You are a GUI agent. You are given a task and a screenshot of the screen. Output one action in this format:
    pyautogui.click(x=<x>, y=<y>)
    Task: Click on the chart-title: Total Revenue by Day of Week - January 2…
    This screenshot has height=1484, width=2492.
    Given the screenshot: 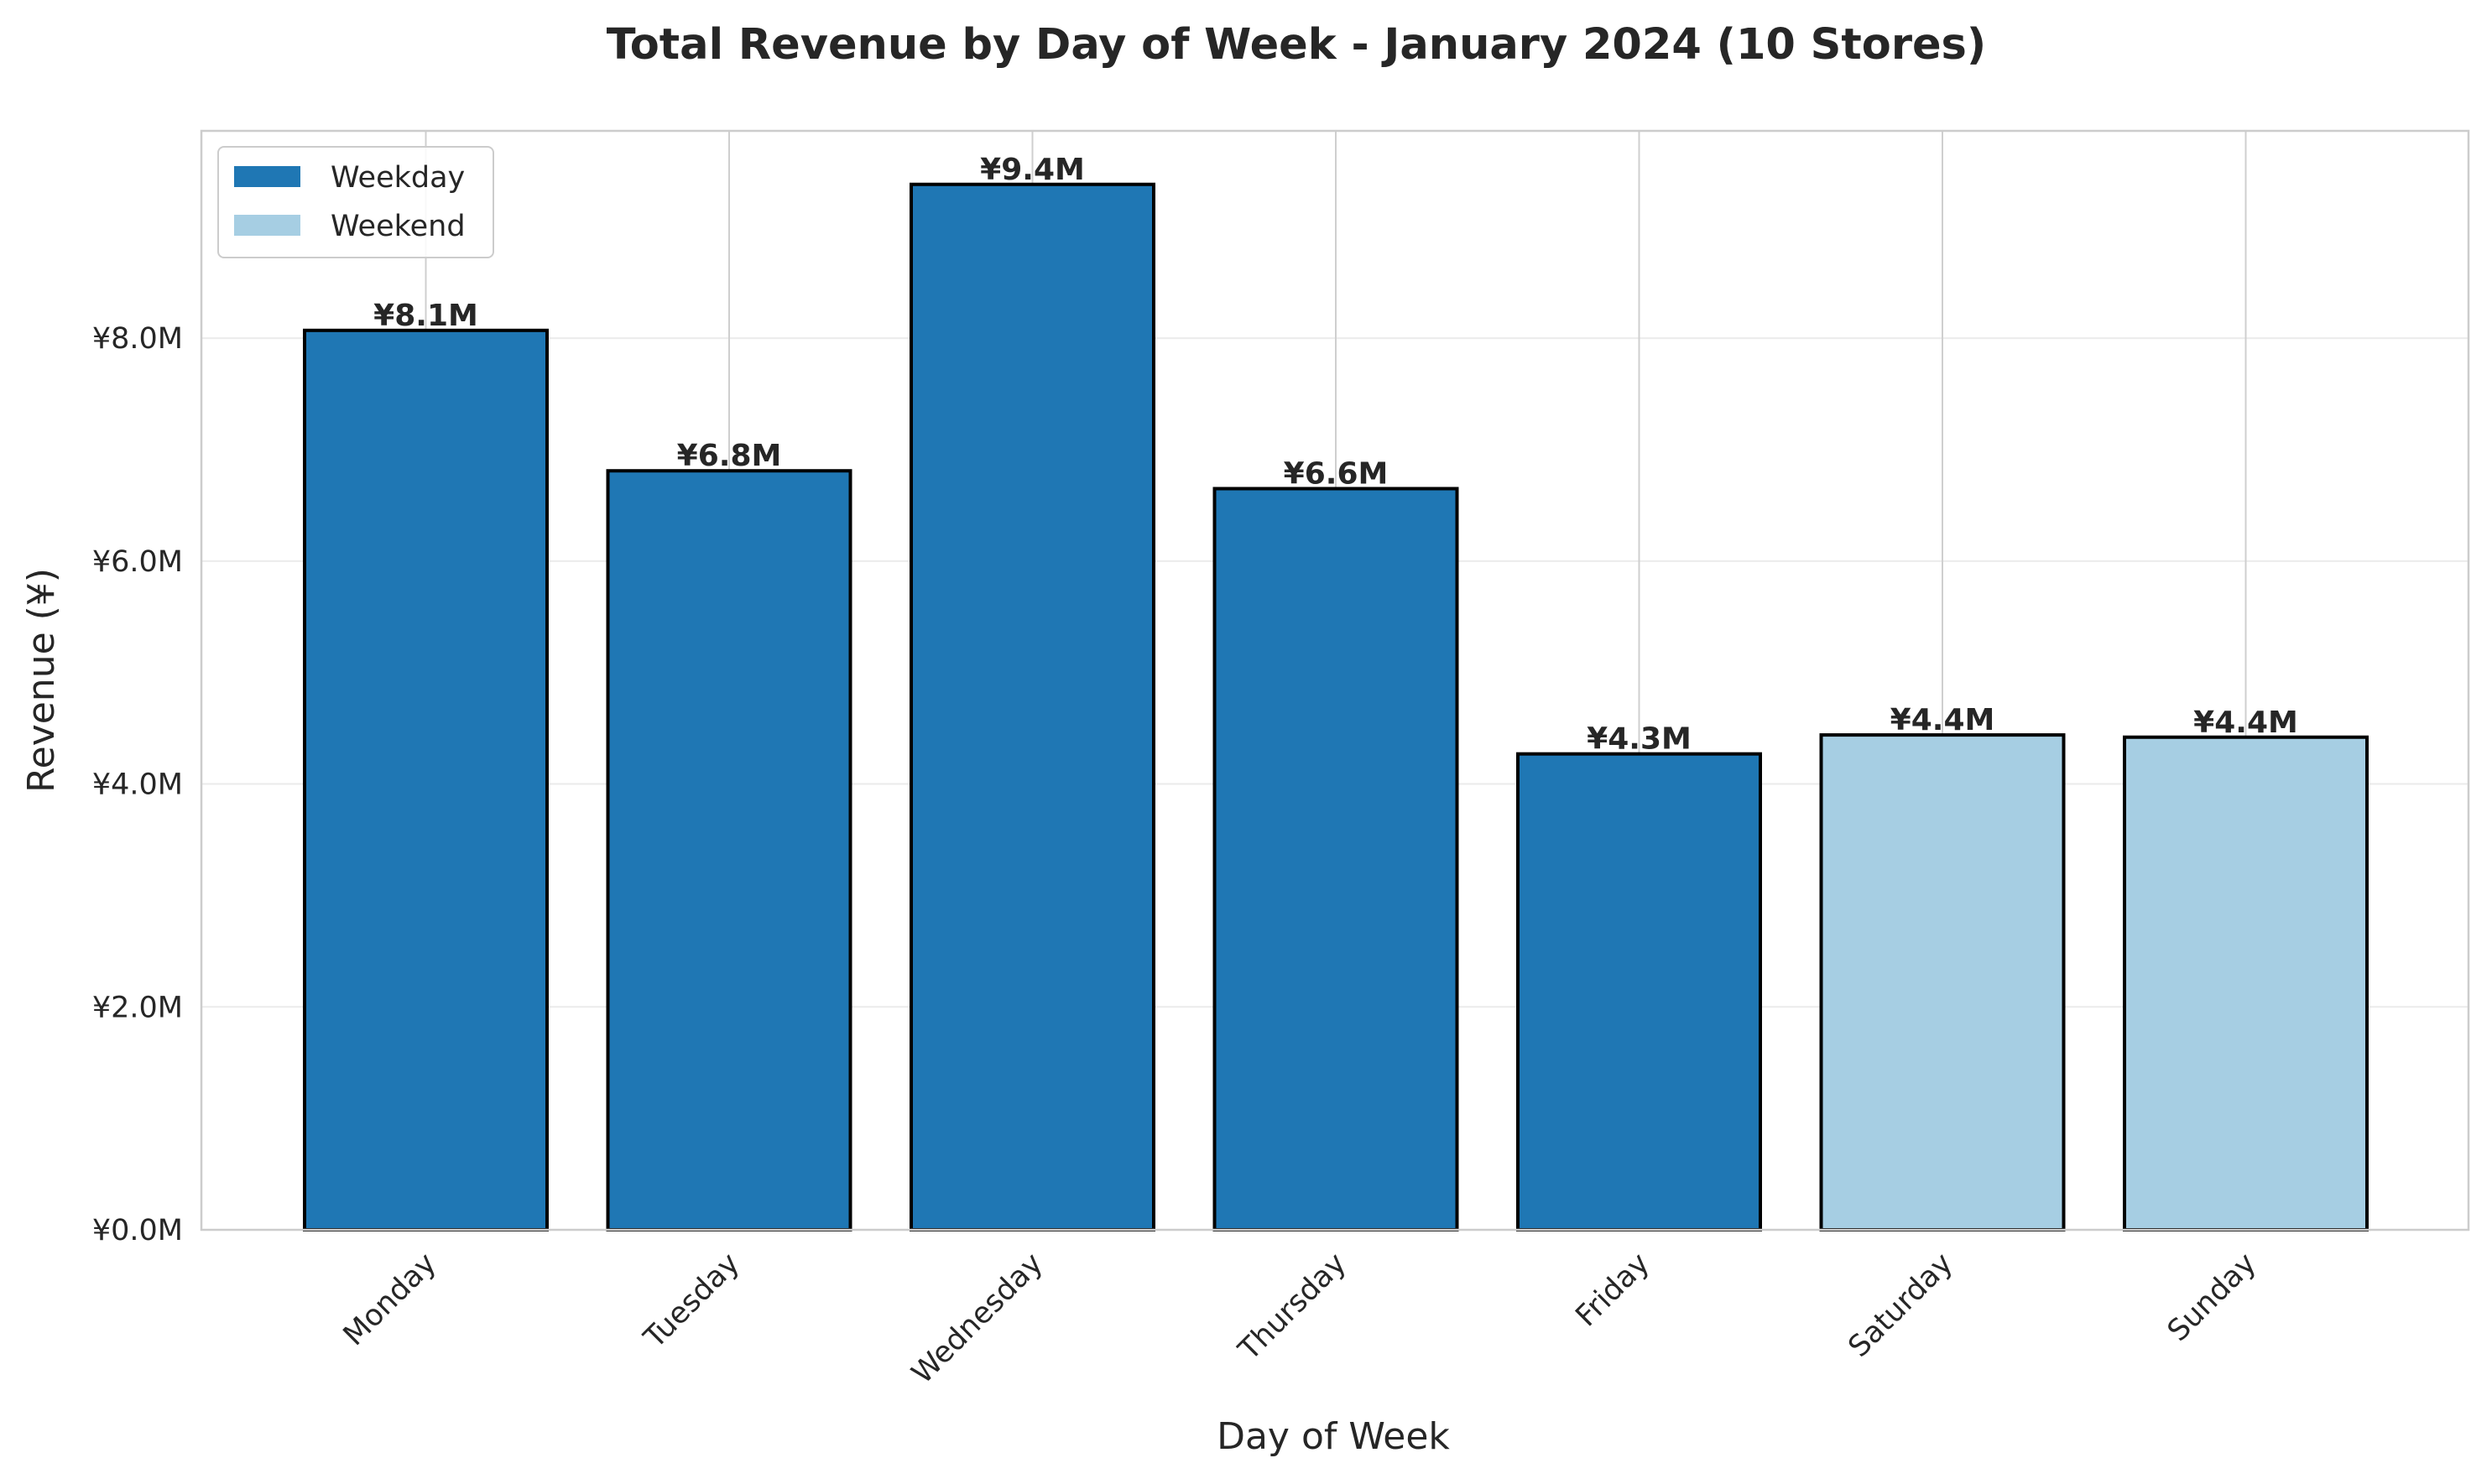 What is the action you would take?
    pyautogui.click(x=1296, y=45)
    